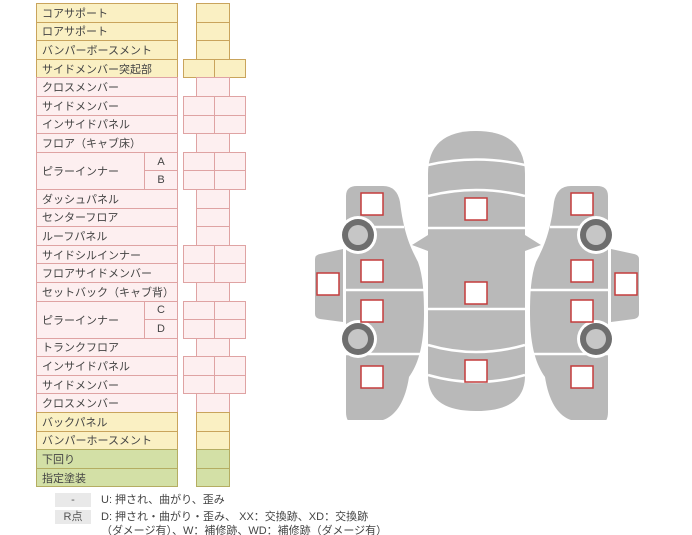  Describe the element at coordinates (107, 422) in the screenshot. I see `part-label: バックパネル` at that location.